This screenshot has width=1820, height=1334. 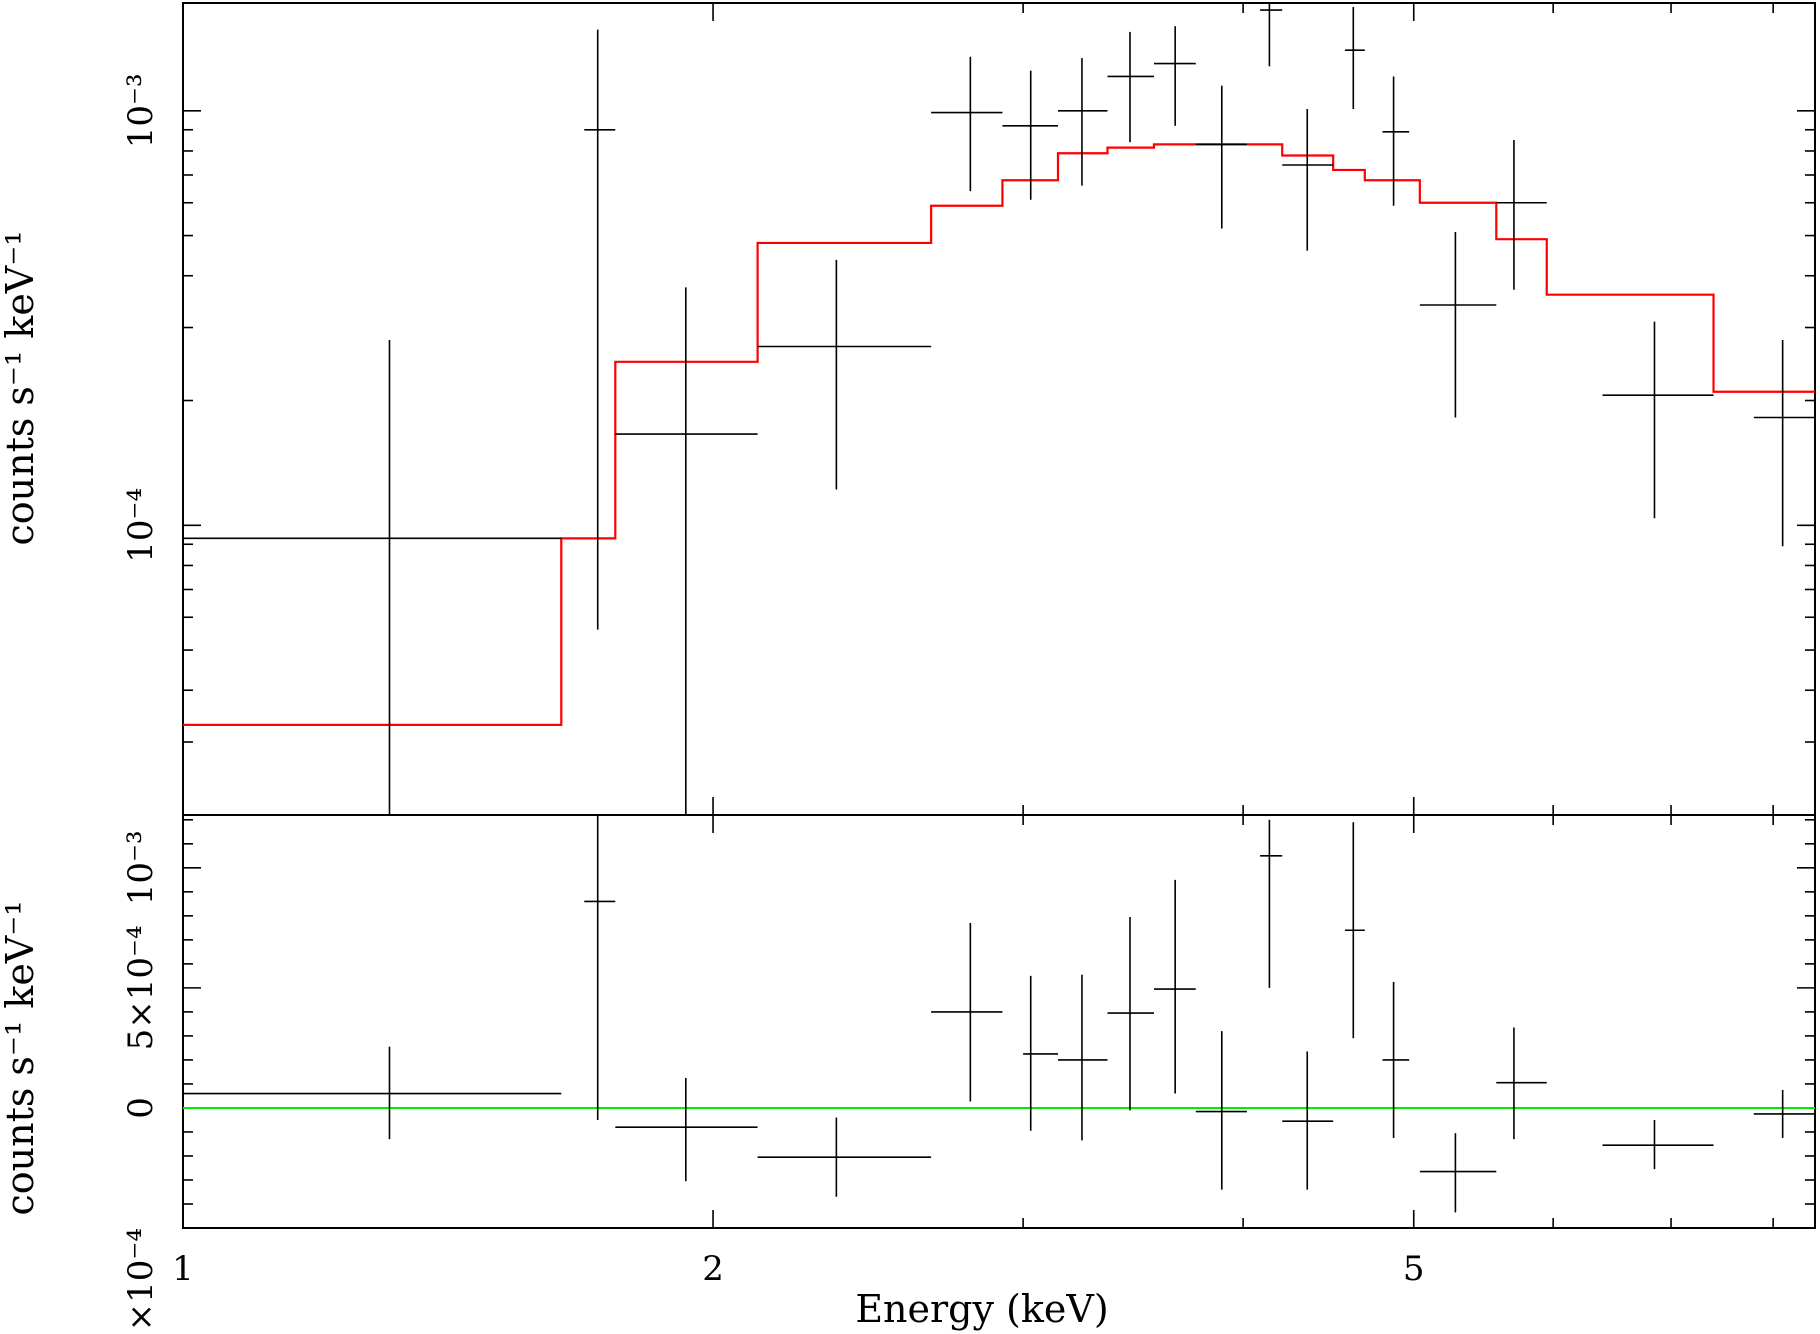 What do you see at coordinates (141, 525) in the screenshot?
I see `y-tick-label: 10⁻⁴` at bounding box center [141, 525].